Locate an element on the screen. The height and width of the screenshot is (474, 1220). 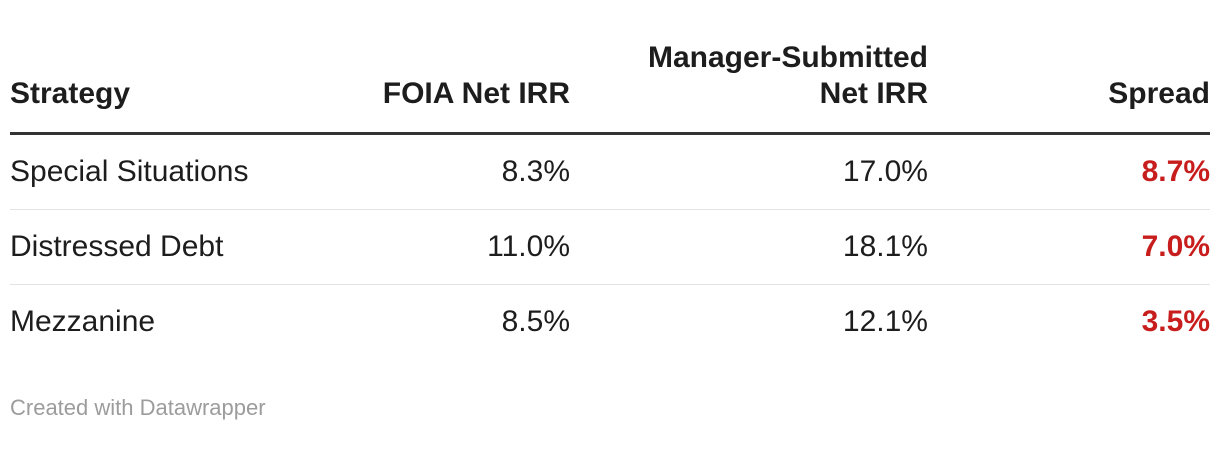
column-header-strategy: Strategy is located at coordinates (140, 87).